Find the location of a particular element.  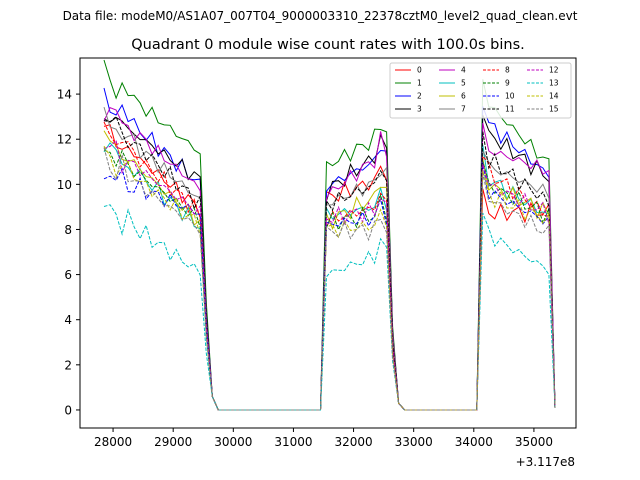

y-tick-label: 4 is located at coordinates (68, 320).